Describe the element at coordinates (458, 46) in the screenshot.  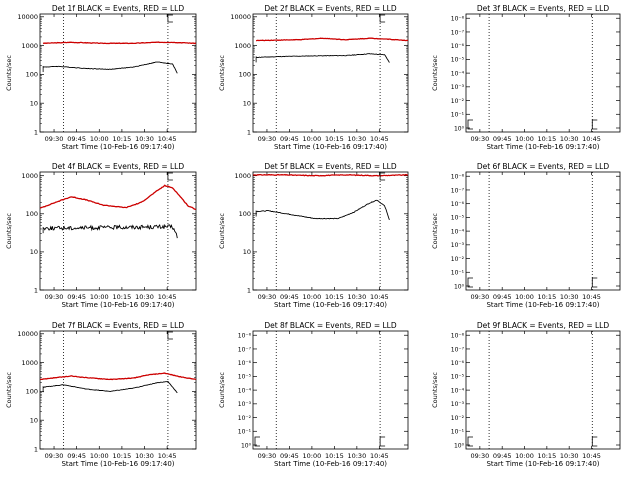
I see `y-tick-label: 10⁻⁶` at that location.